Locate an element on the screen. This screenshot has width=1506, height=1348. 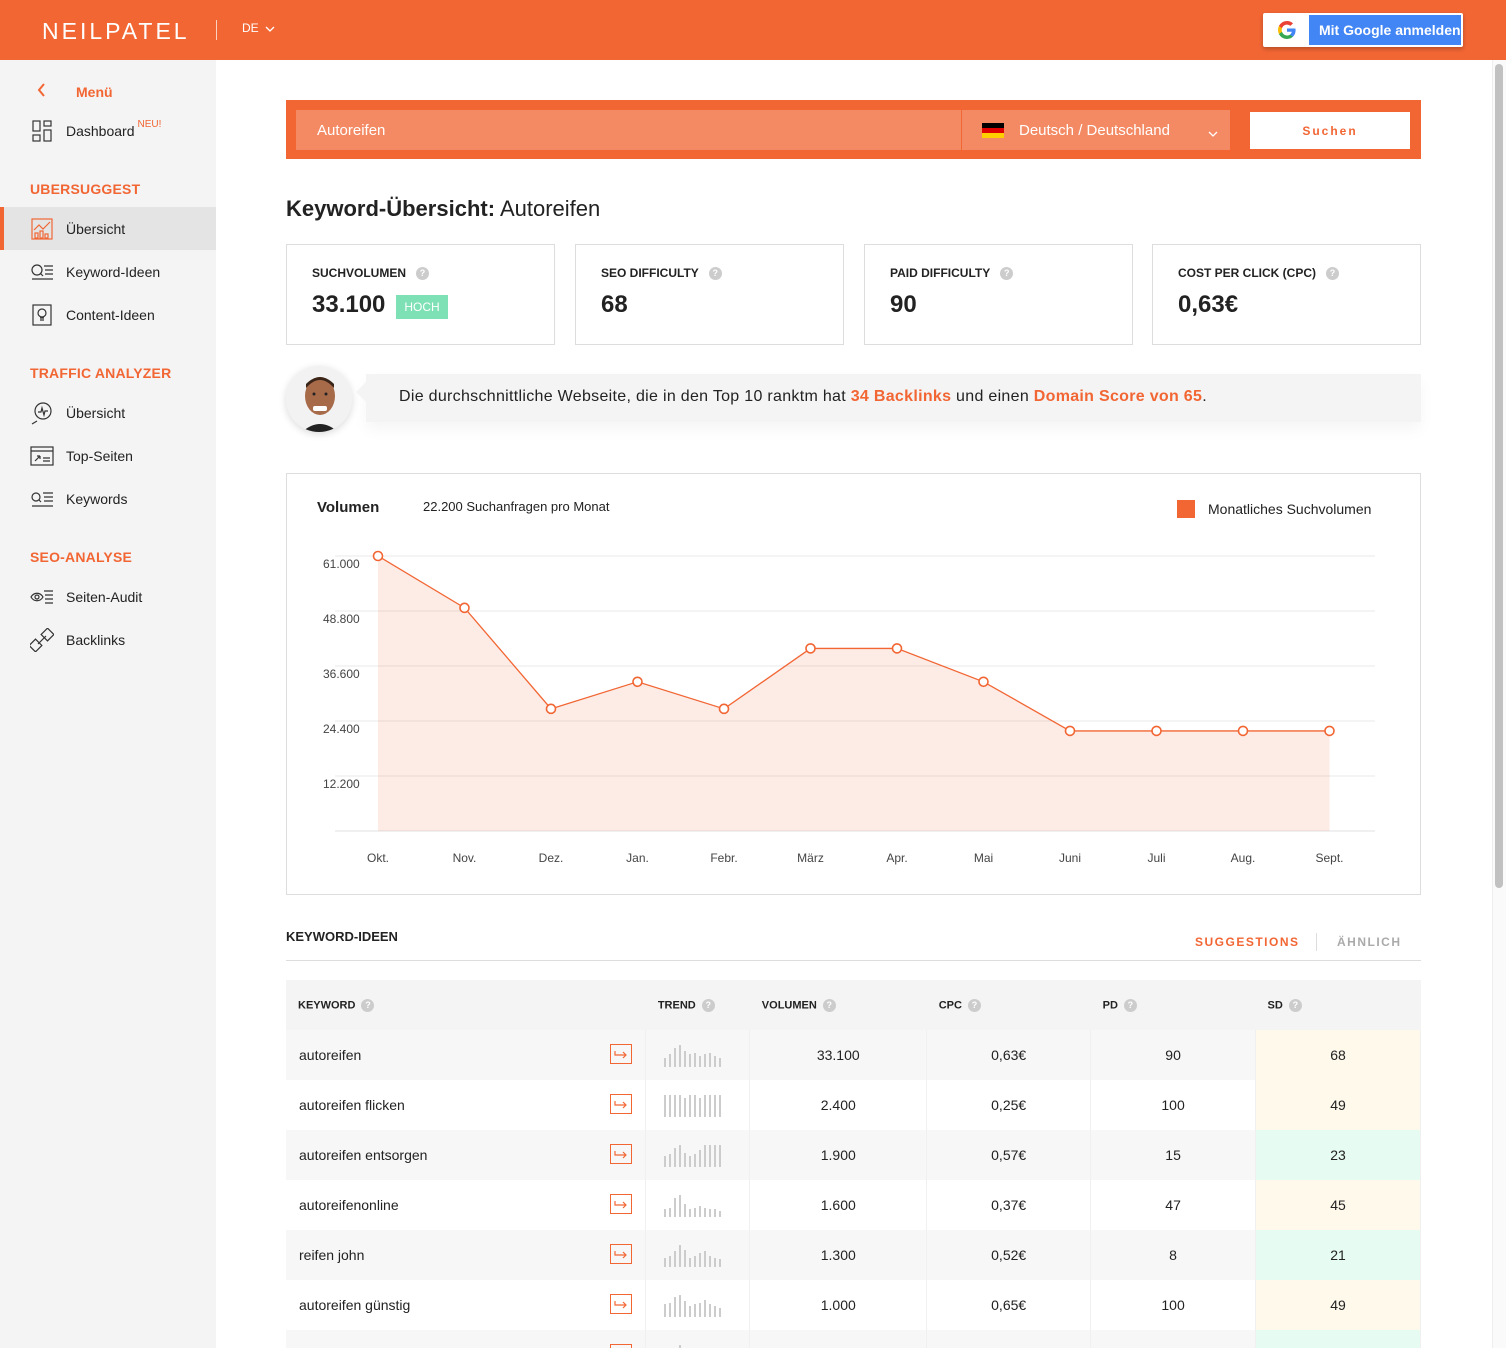
table-row: autoreifen günstig 1.000 0,65€ 100 49 is located at coordinates (853, 1305).